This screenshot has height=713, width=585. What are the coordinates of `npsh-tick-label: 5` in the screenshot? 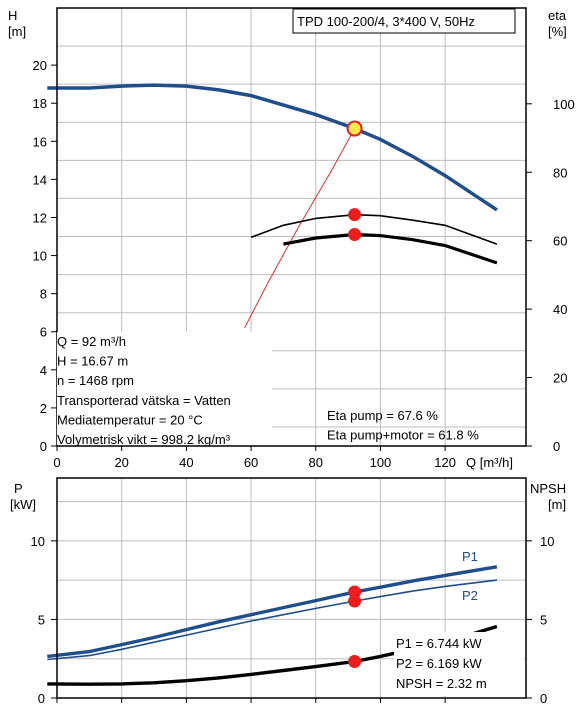 It's located at (543, 619).